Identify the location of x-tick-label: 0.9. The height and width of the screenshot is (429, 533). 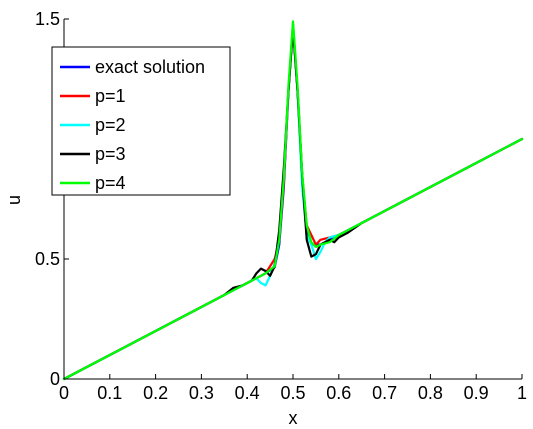
(476, 393).